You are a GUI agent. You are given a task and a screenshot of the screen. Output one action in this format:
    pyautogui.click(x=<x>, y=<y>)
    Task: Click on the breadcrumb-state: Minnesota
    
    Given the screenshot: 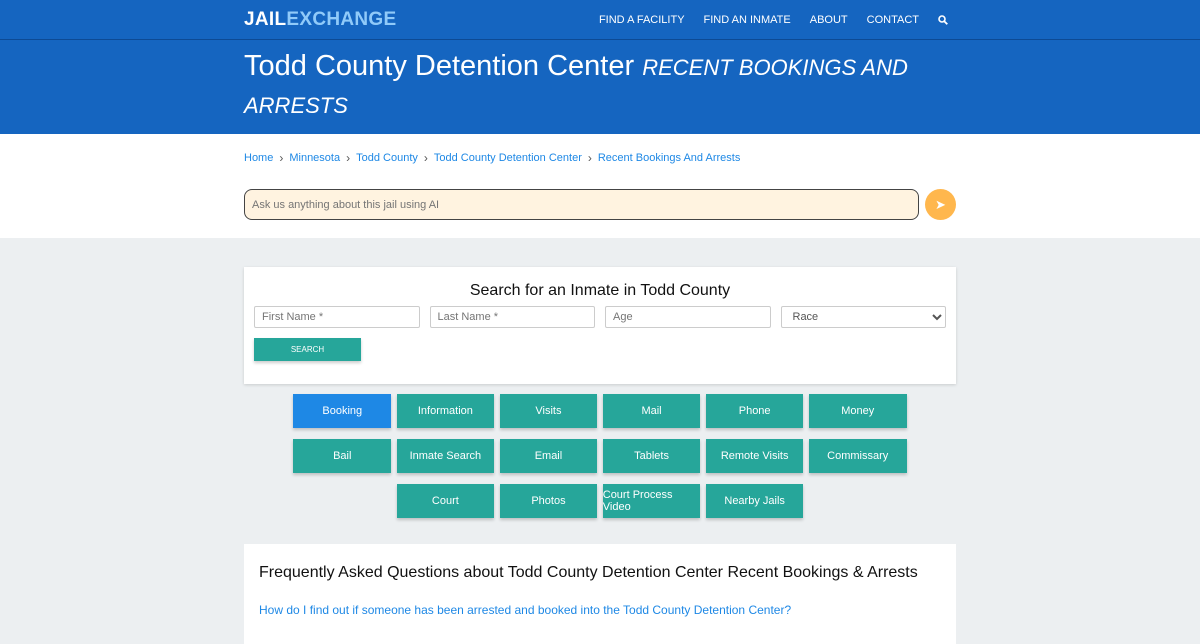 What is the action you would take?
    pyautogui.click(x=315, y=158)
    